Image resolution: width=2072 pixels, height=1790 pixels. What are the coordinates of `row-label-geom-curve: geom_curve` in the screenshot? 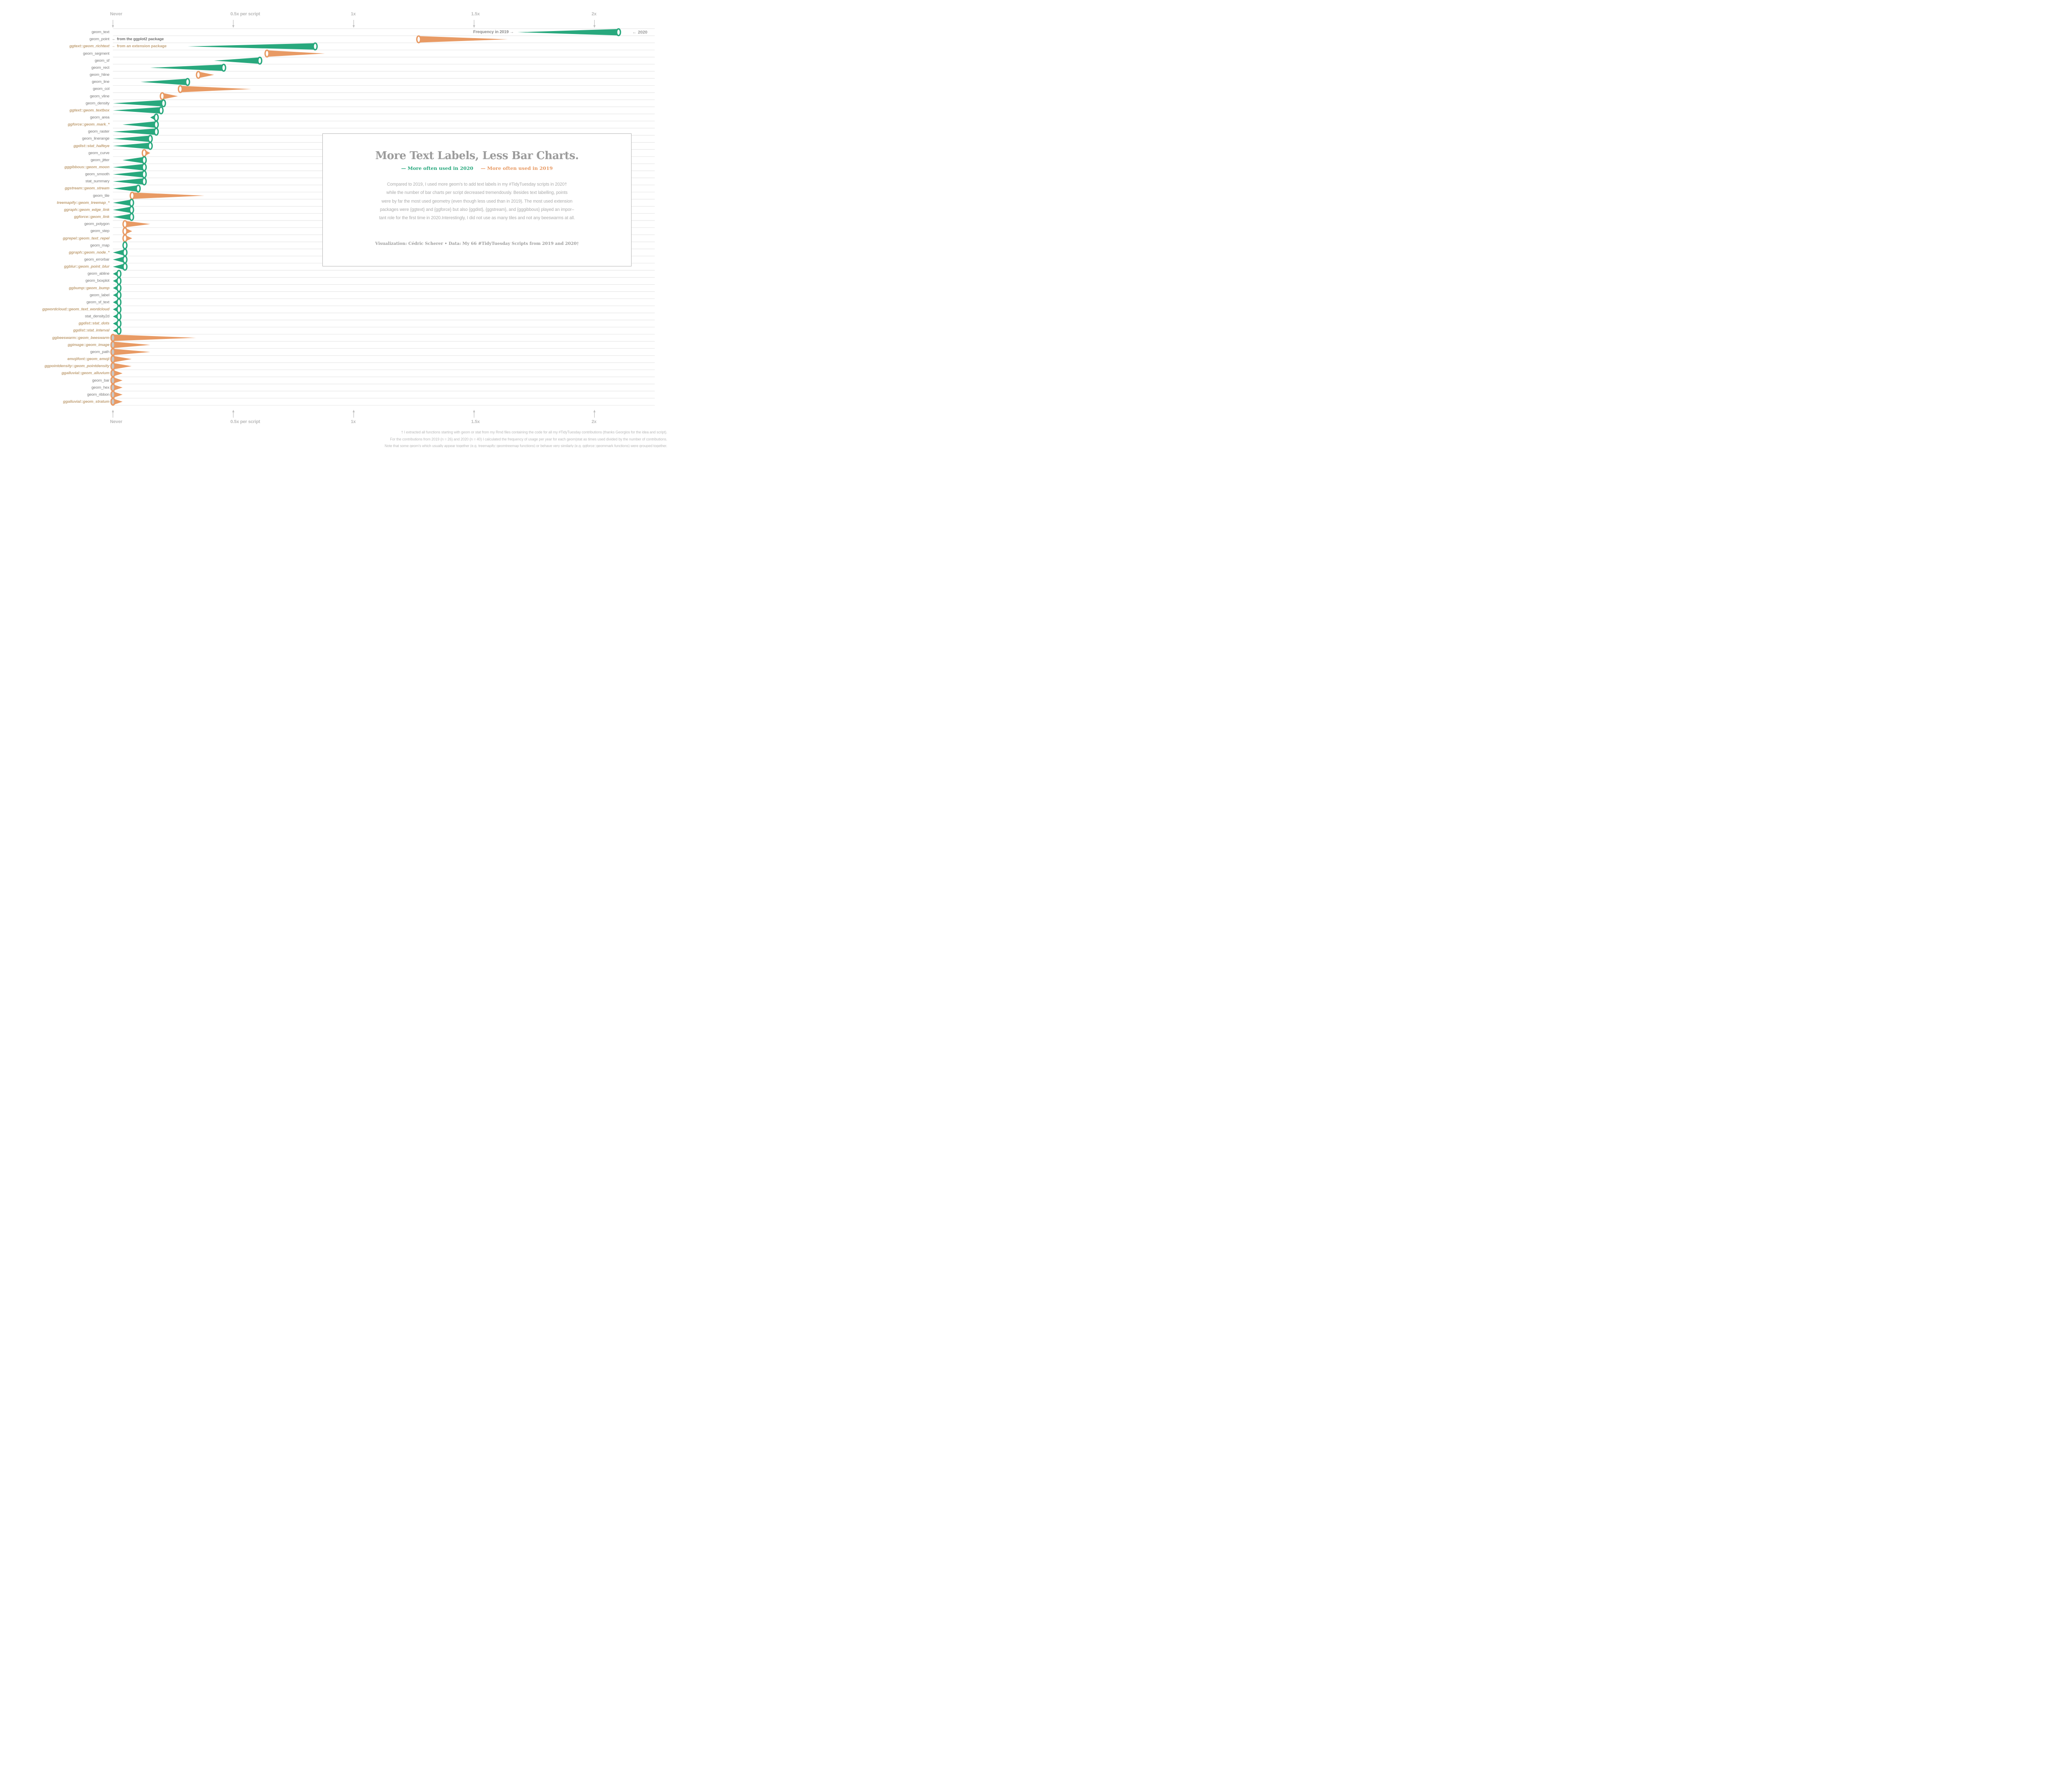 It's located at (98, 152).